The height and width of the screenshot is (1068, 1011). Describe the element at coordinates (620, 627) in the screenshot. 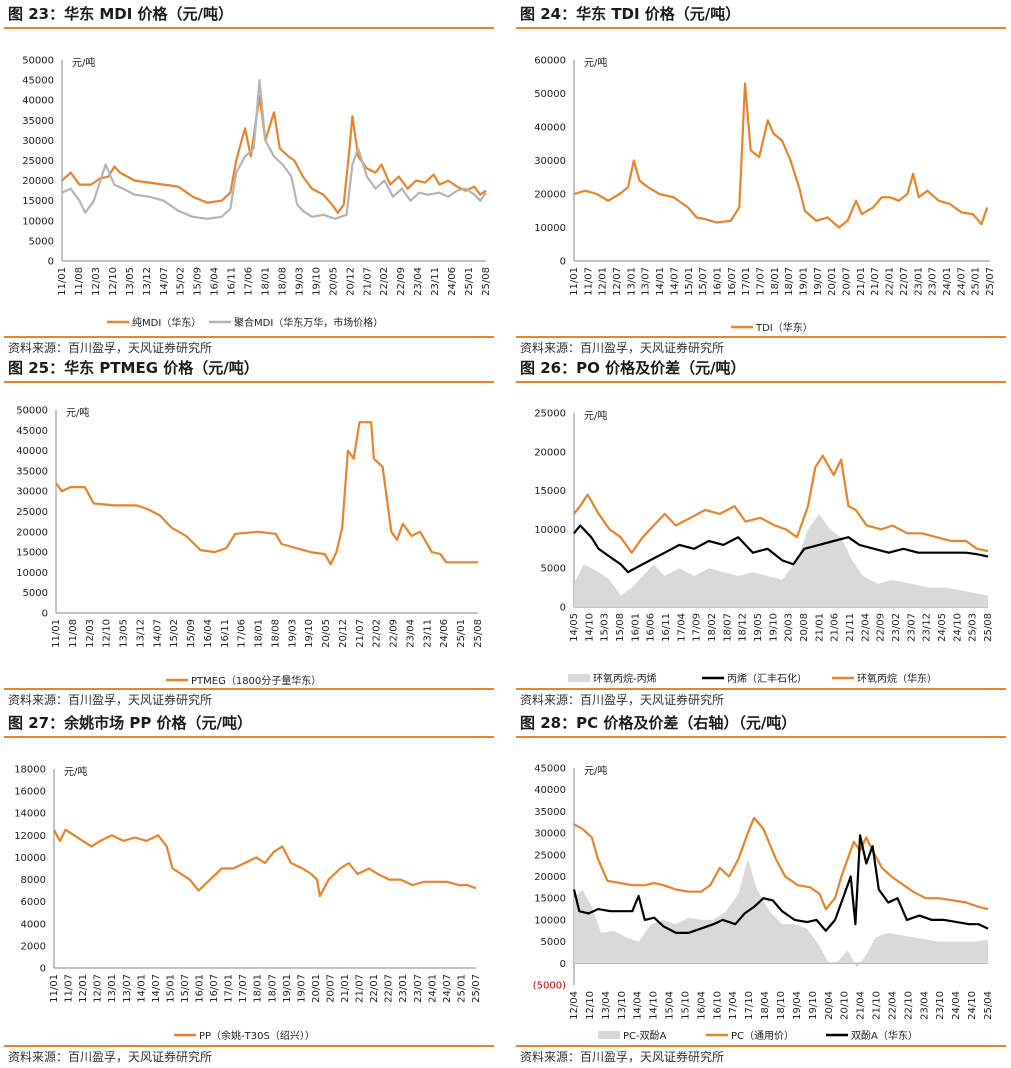

I see `x-tick-label: 15/08` at that location.